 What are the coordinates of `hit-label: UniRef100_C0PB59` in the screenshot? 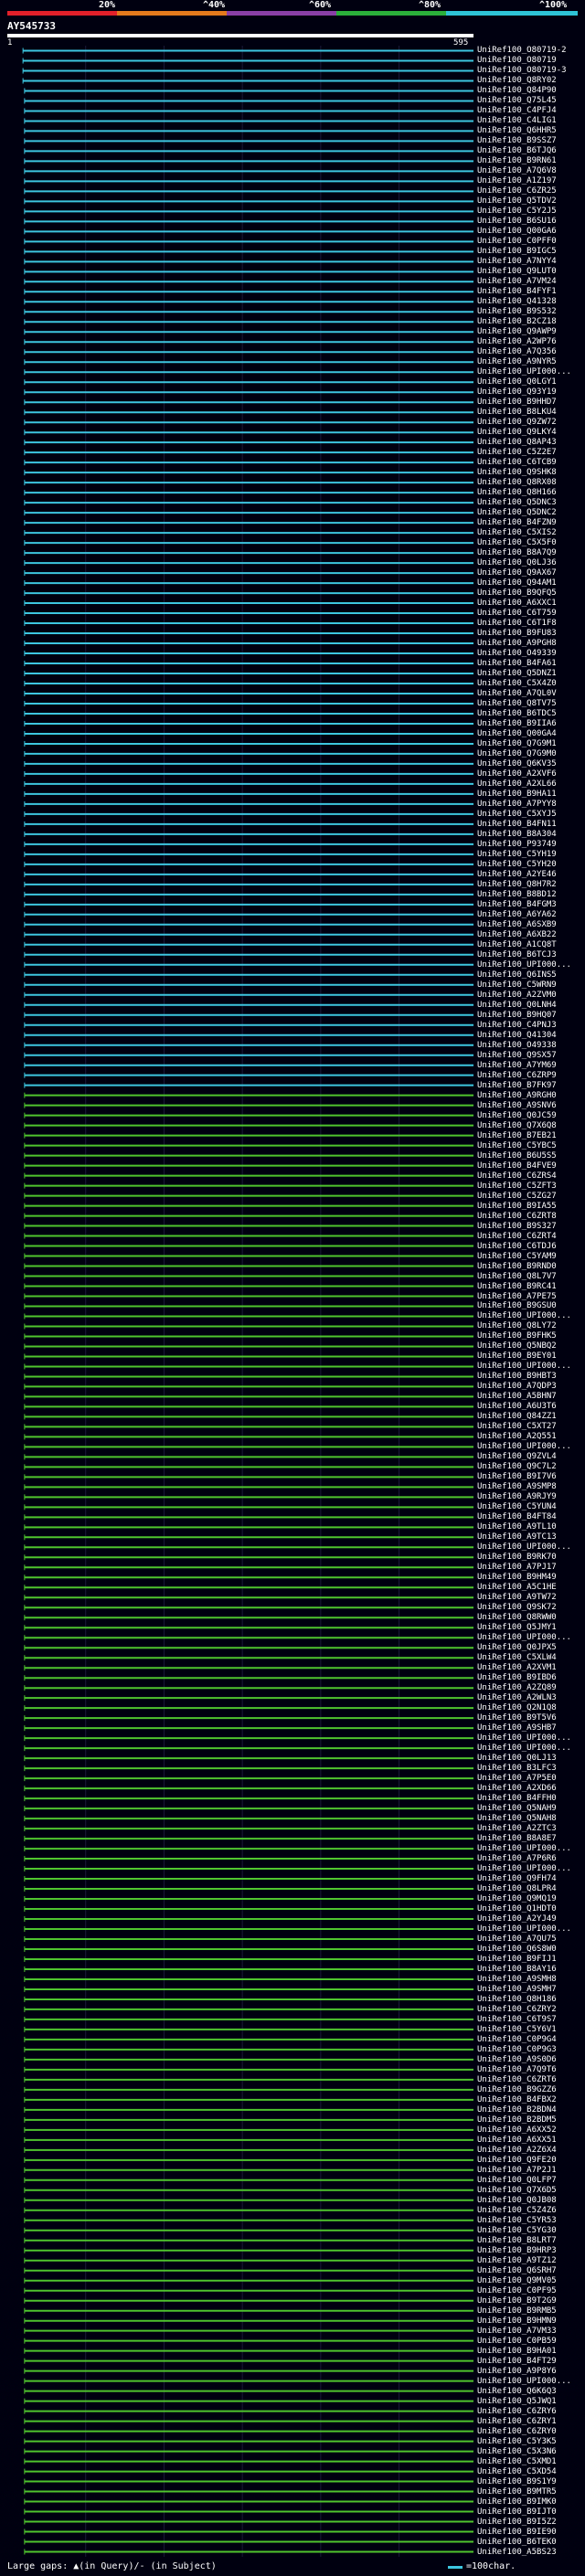 It's located at (517, 2341).